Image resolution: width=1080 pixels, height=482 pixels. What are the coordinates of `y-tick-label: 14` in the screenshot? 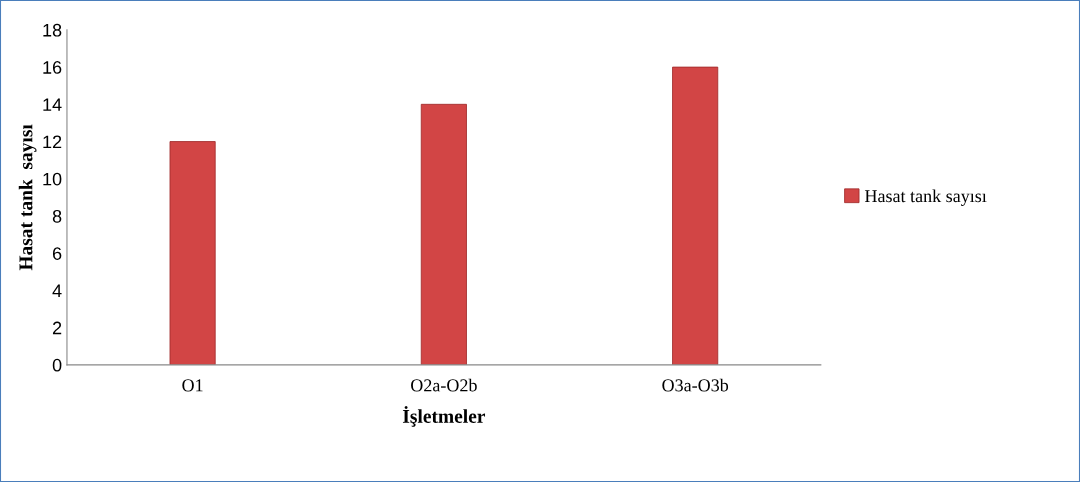 It's located at (52, 104).